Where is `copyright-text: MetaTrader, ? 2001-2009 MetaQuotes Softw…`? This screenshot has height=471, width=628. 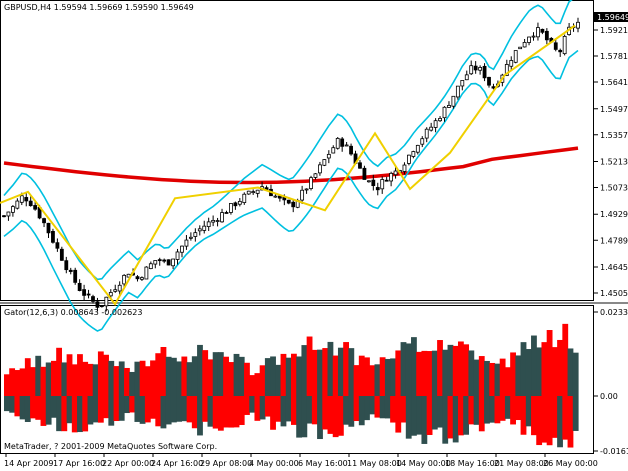 copyright-text: MetaTrader, ? 2001-2009 MetaQuotes Softw… is located at coordinates (110, 446).